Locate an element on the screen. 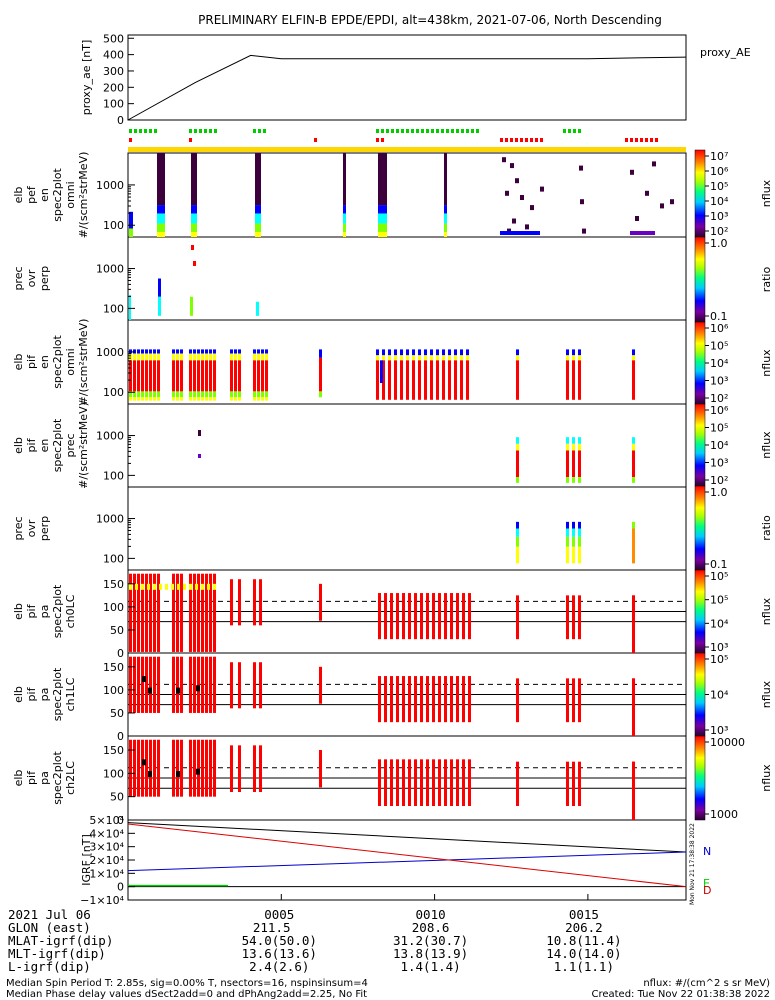 This screenshot has width=775, height=1000. side-timestamp: Mon Nov 21 17:38:38 2022 is located at coordinates (692, 864).